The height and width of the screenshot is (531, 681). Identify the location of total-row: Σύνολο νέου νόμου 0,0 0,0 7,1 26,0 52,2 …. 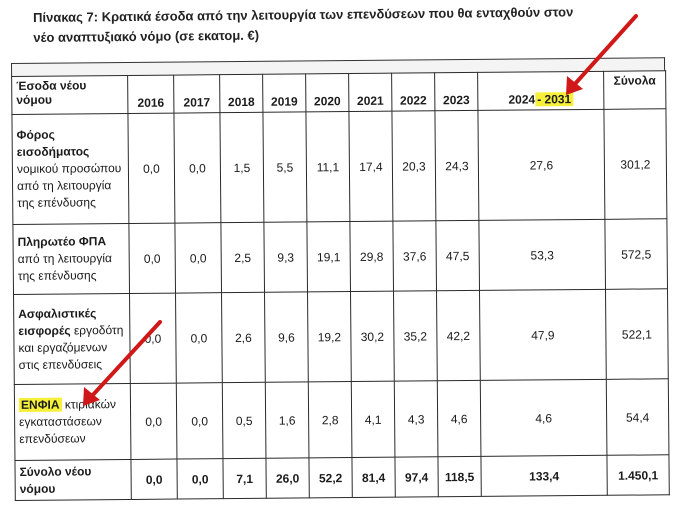
(342, 477).